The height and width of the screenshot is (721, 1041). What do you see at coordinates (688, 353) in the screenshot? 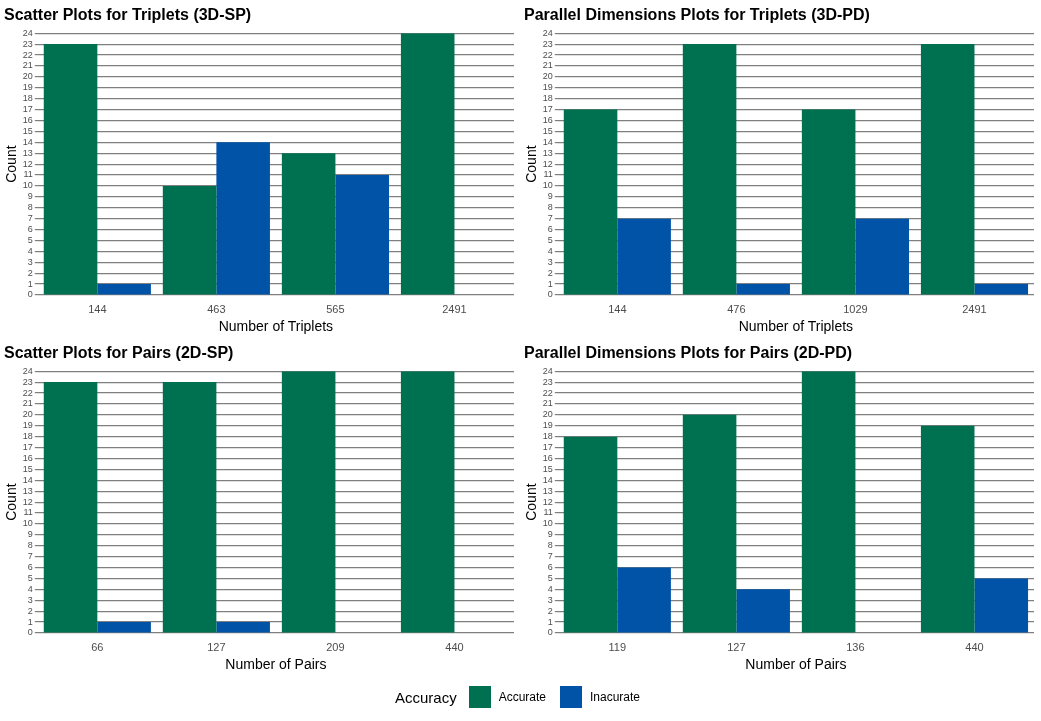
I see `chart-title: Parallel Dimensions Plots for Pairs (2D-PD)` at bounding box center [688, 353].